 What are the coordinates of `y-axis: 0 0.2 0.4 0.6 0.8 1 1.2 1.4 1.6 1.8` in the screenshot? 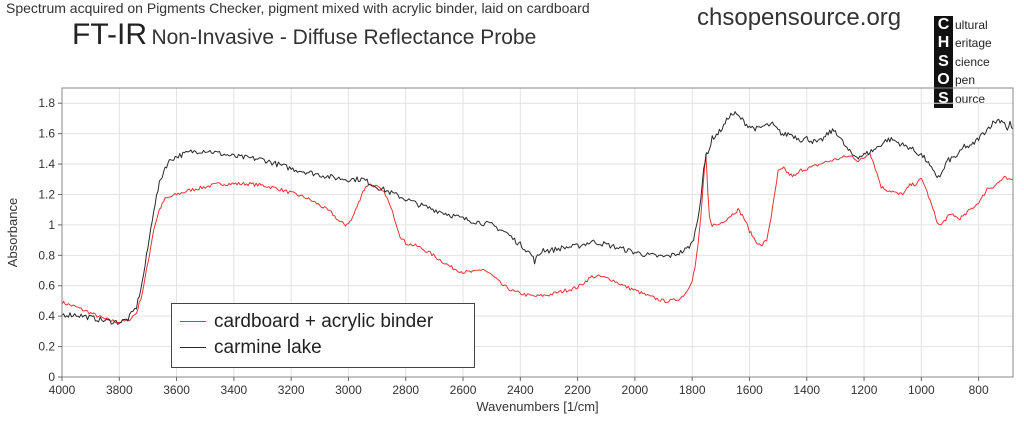 It's located at (50, 240).